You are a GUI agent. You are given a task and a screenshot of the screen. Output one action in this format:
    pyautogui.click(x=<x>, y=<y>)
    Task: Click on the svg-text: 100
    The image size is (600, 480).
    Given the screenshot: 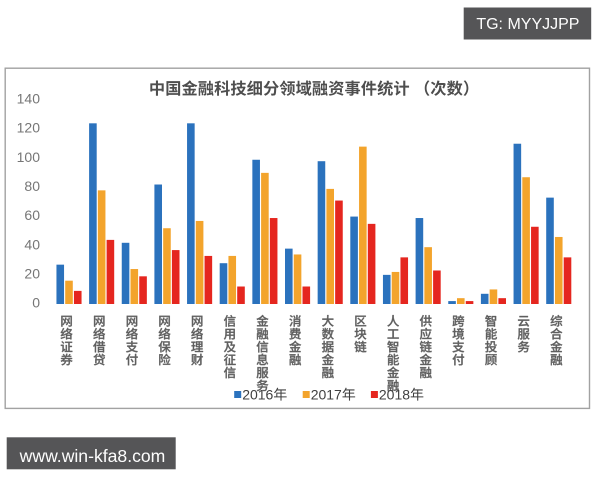 What is the action you would take?
    pyautogui.click(x=29, y=157)
    